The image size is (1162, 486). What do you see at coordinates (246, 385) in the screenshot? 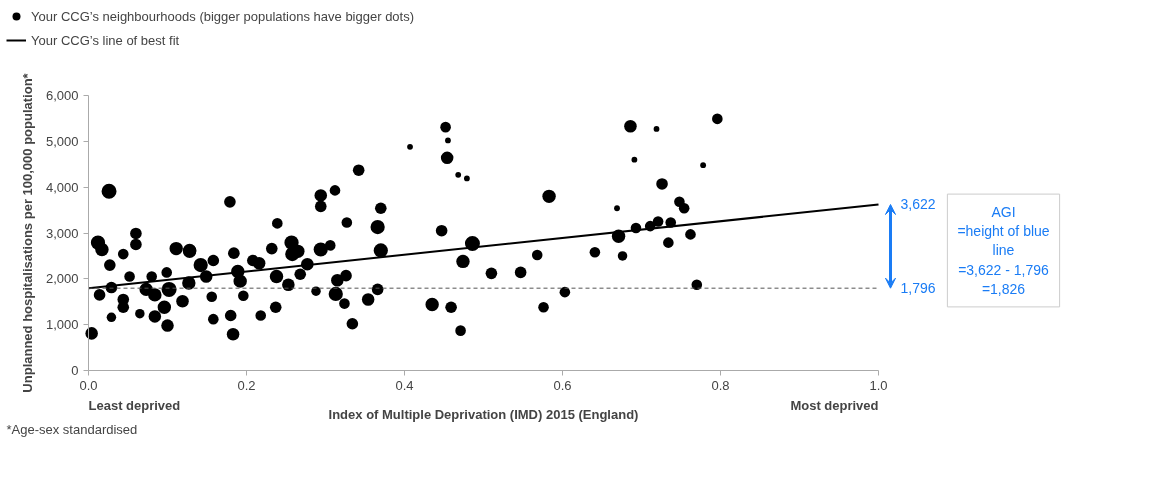
I see `x-tick-label: 0.2` at bounding box center [246, 385].